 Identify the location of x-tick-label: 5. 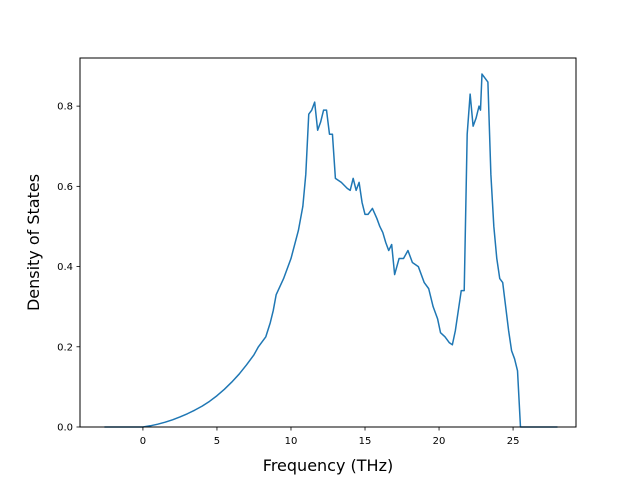
(217, 441).